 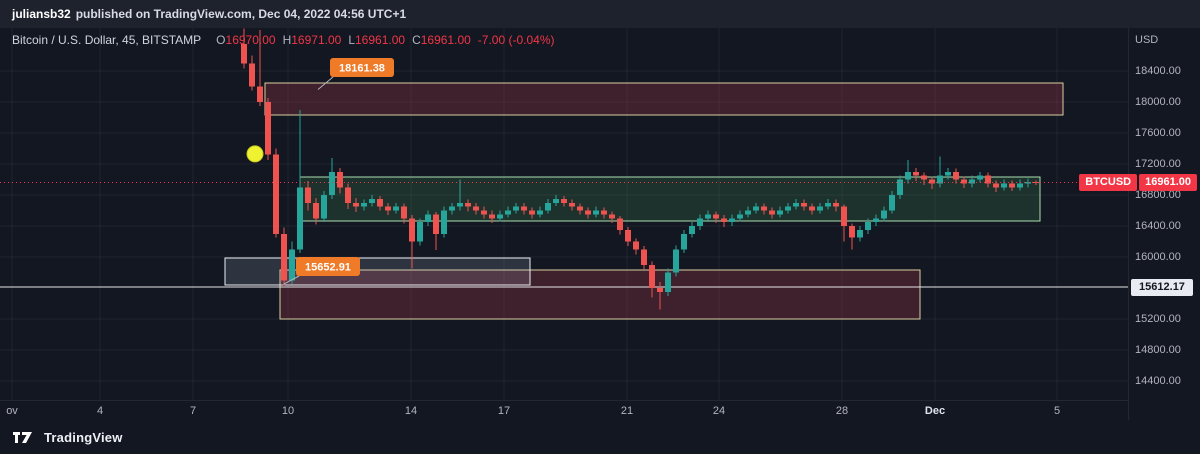 I want to click on time-tick-label: ov, so click(x=12, y=411).